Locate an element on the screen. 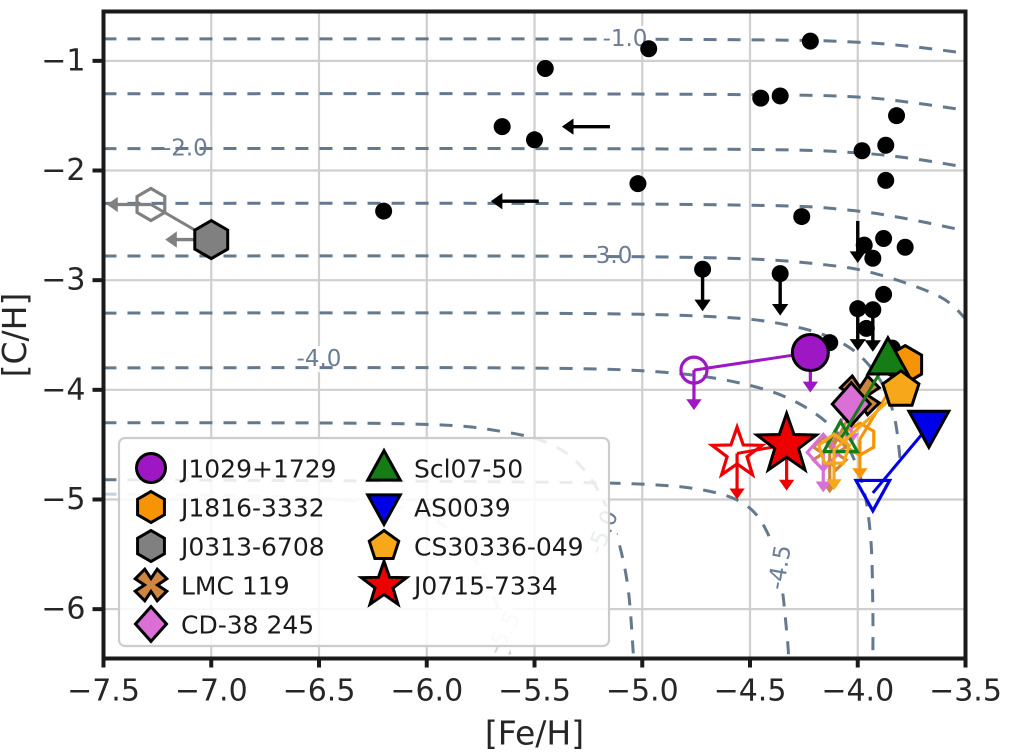 This screenshot has height=755, width=1018. legend-label: LMC 119 is located at coordinates (235, 586).